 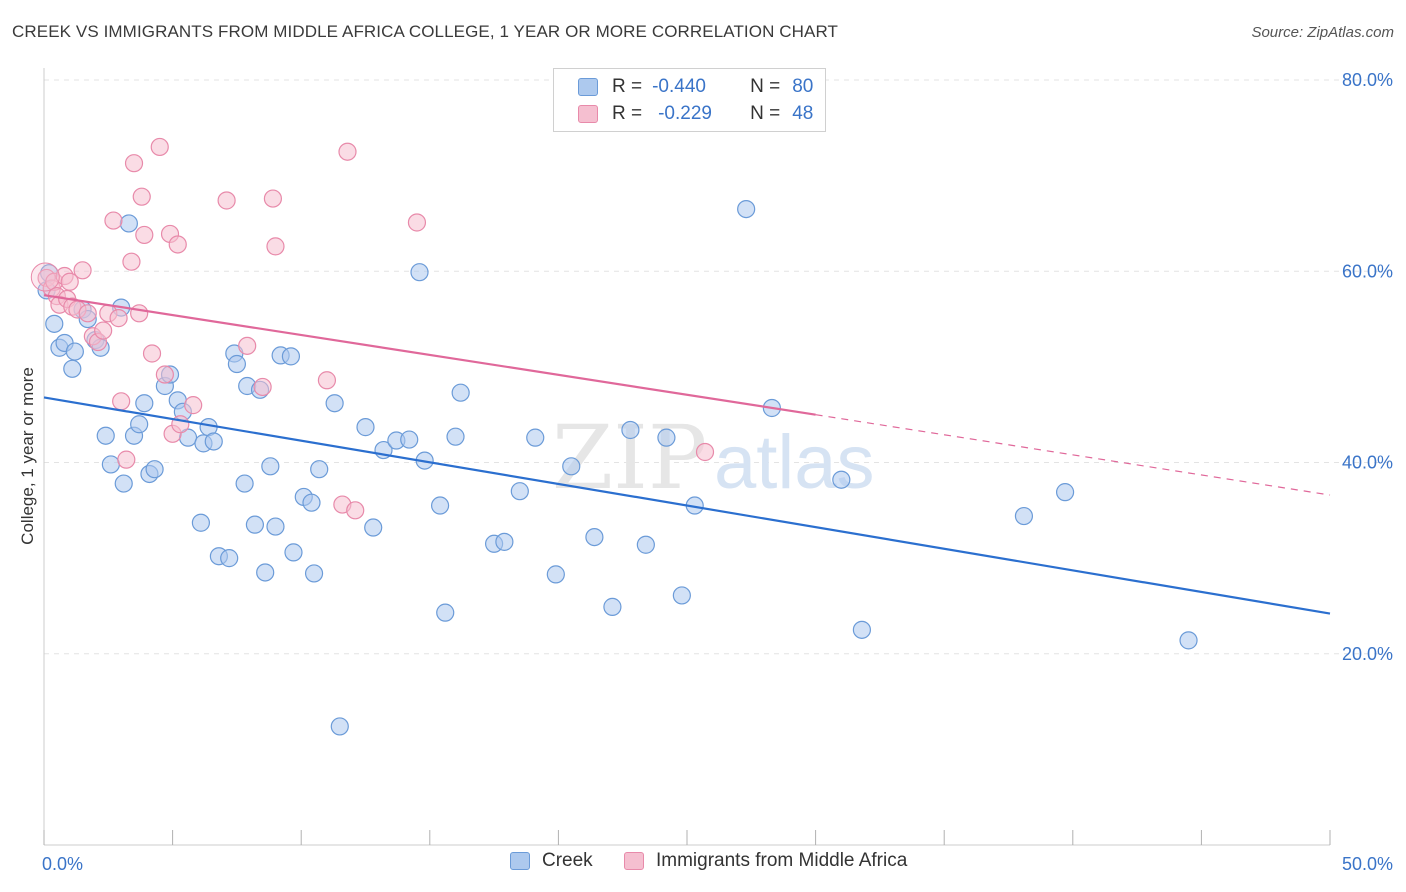 What do you see at coordinates (683, 87) in the screenshot?
I see `legend-row-creek: R = -0.440 N = 80` at bounding box center [683, 87].